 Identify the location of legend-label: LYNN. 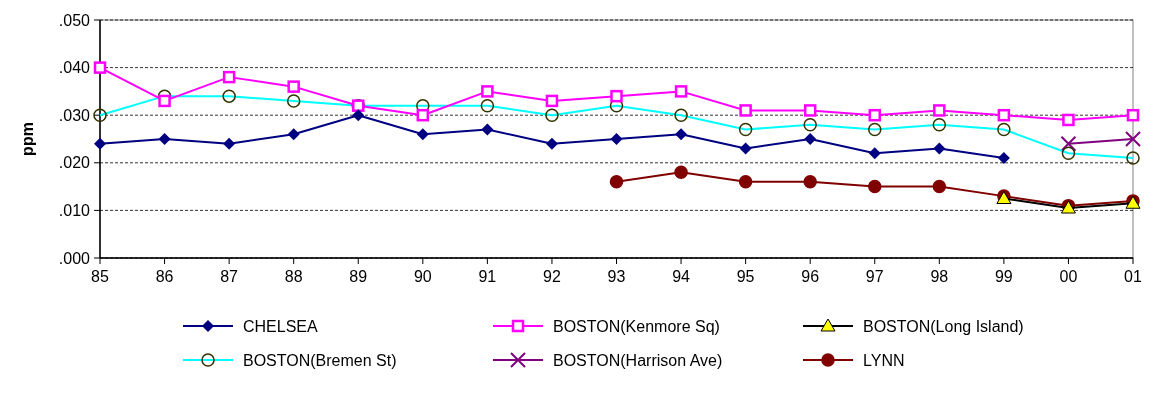
(884, 360).